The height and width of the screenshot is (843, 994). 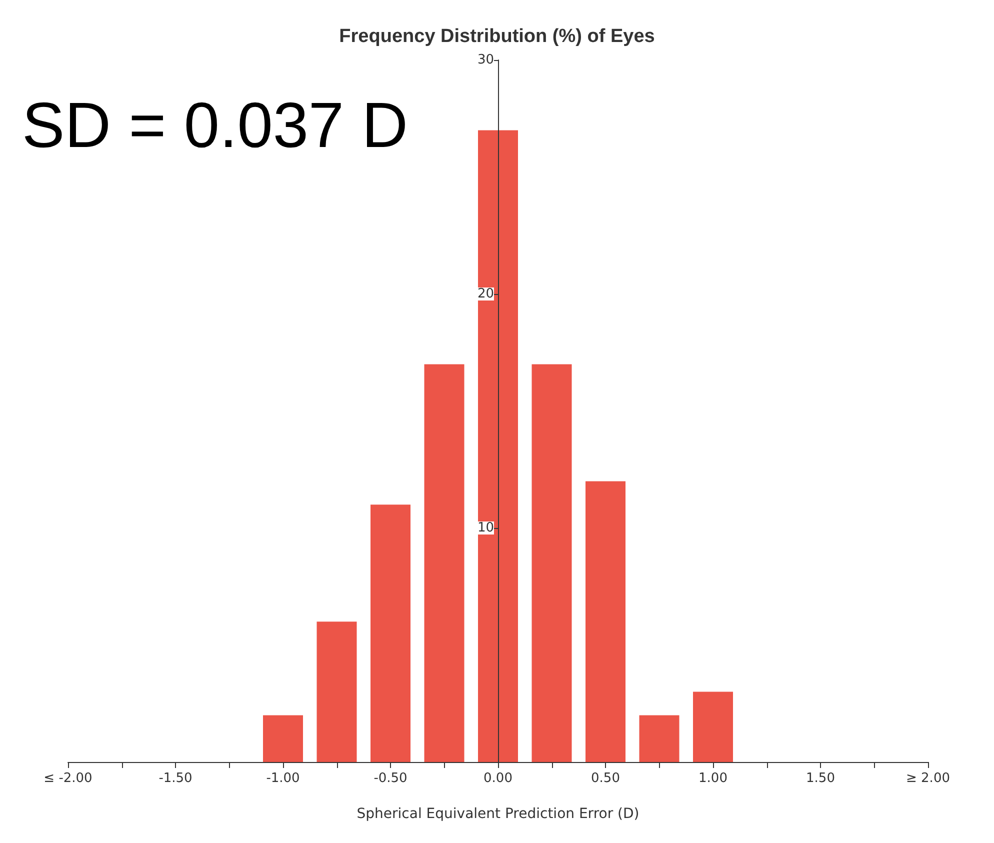 I want to click on x-tick-label: 0.00, so click(x=498, y=778).